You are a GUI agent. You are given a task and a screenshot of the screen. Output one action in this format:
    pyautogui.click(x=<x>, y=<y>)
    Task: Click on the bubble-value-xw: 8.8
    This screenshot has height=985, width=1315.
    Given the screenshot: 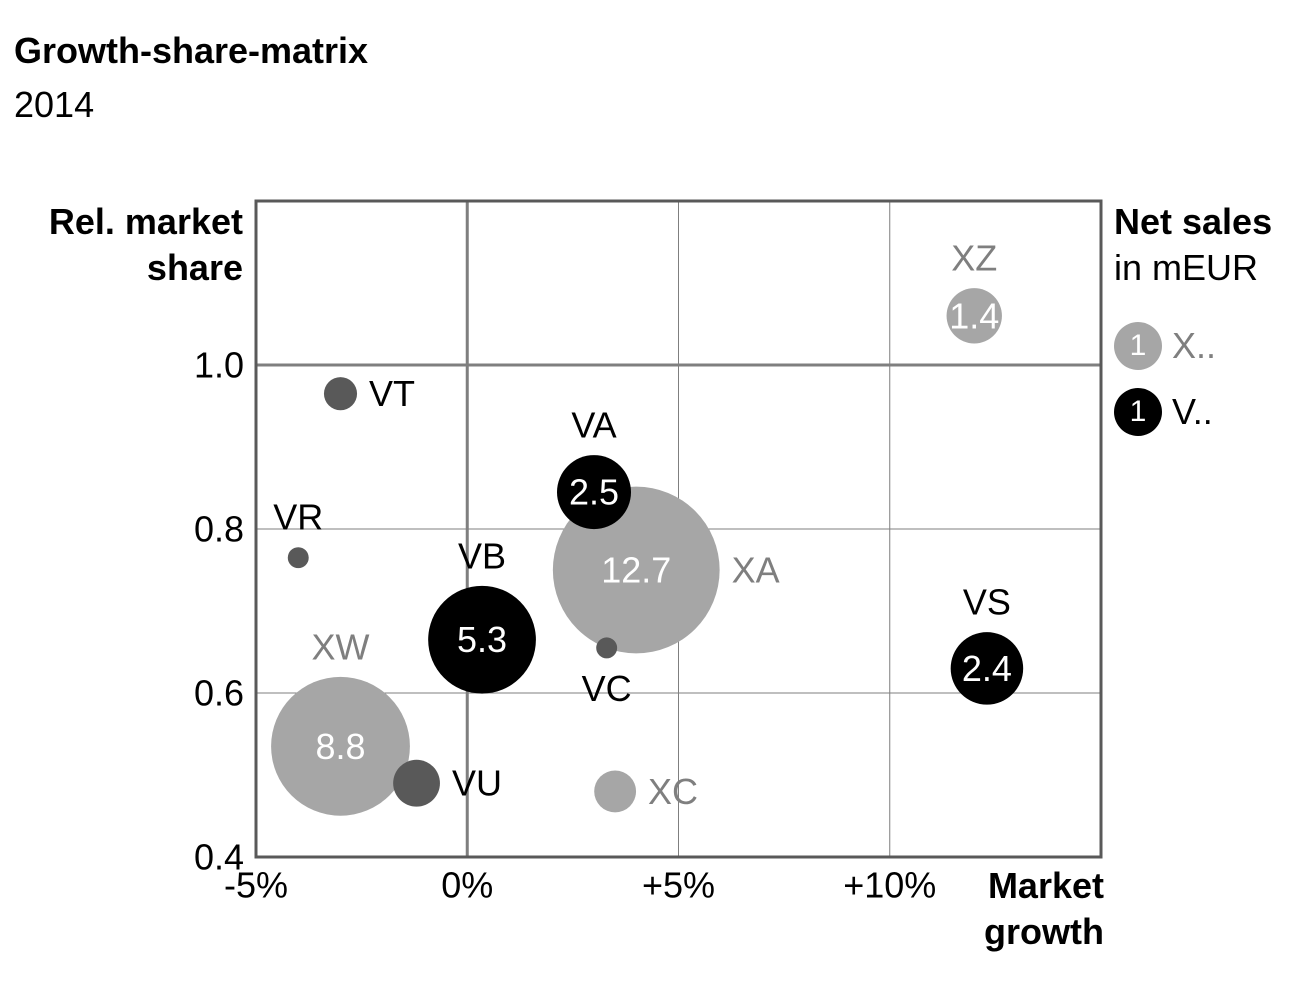 What is the action you would take?
    pyautogui.click(x=340, y=746)
    